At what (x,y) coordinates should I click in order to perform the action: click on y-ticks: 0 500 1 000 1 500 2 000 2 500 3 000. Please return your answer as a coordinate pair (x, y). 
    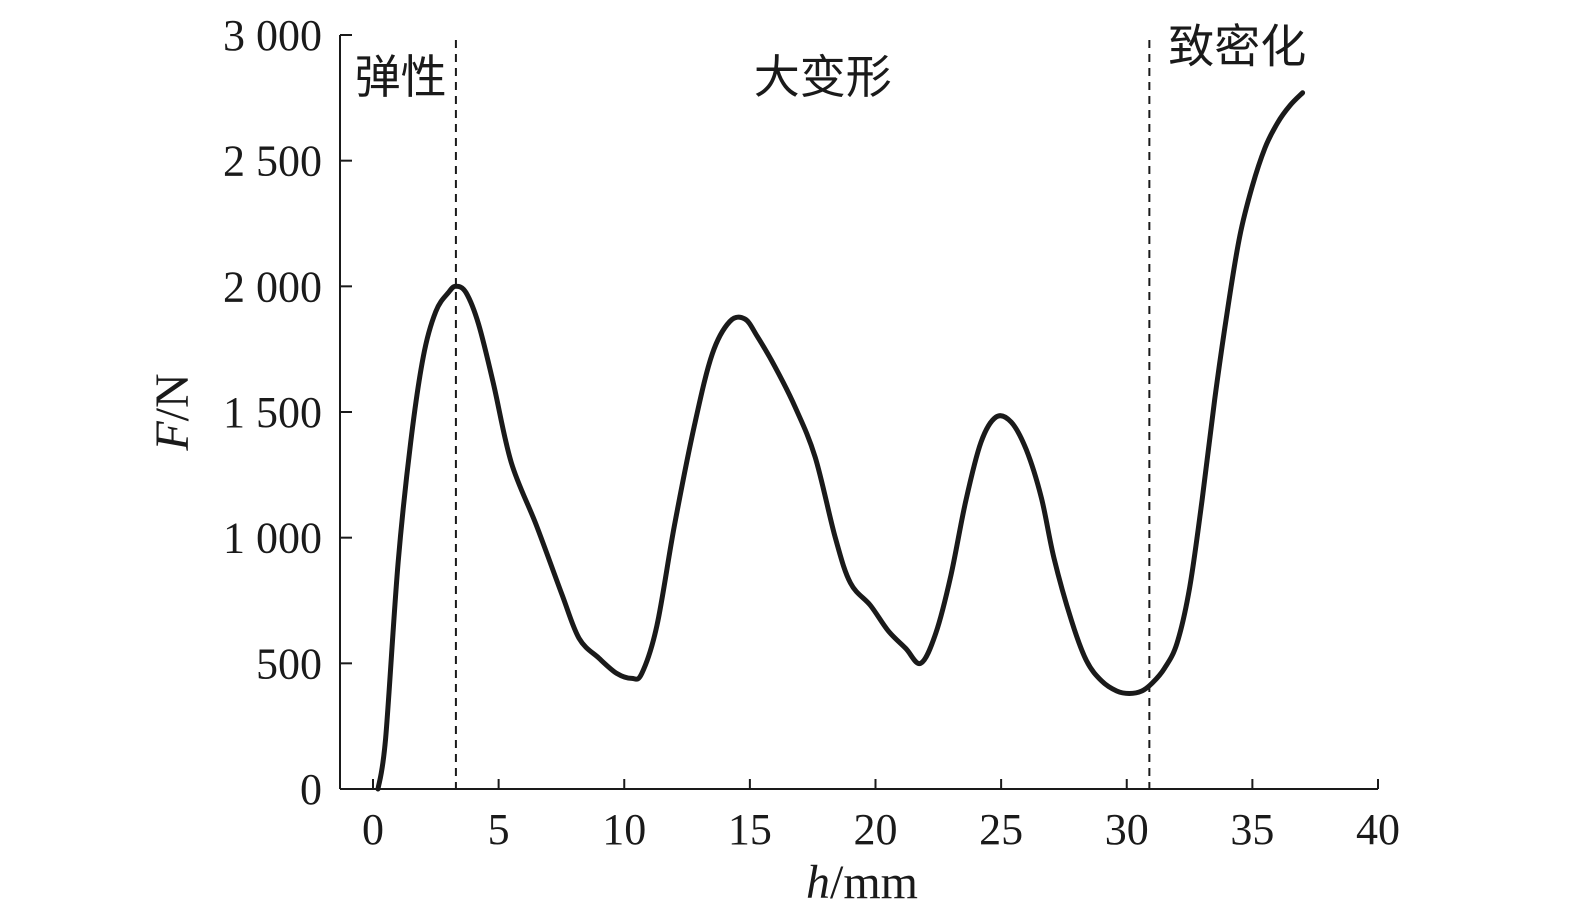
    Looking at the image, I should click on (287, 412).